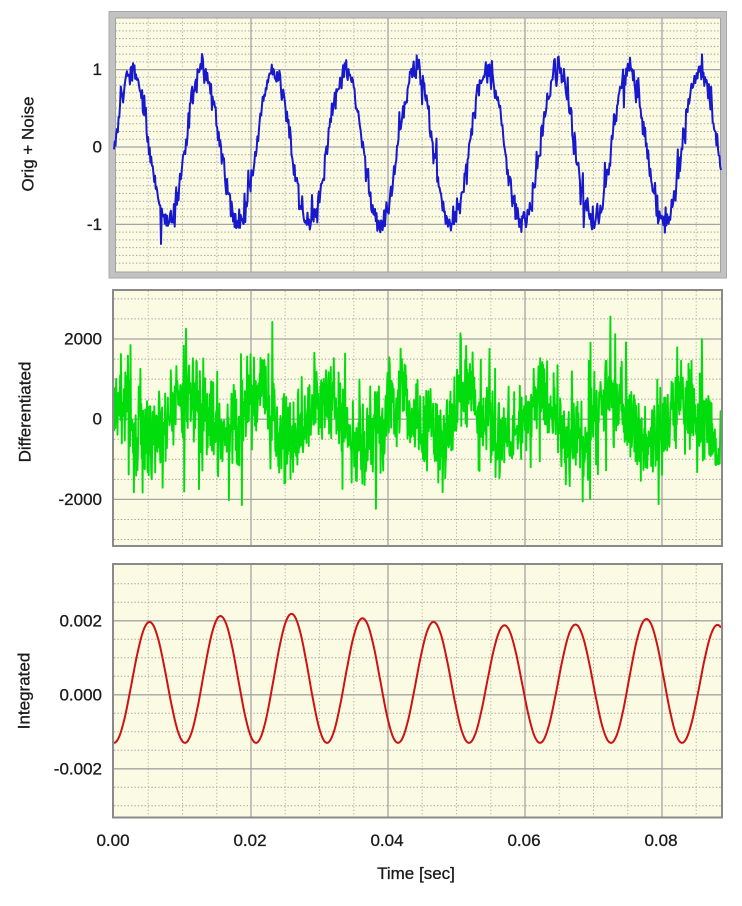 Image resolution: width=742 pixels, height=906 pixels. Describe the element at coordinates (83, 339) in the screenshot. I see `svg-text: 2000` at that location.